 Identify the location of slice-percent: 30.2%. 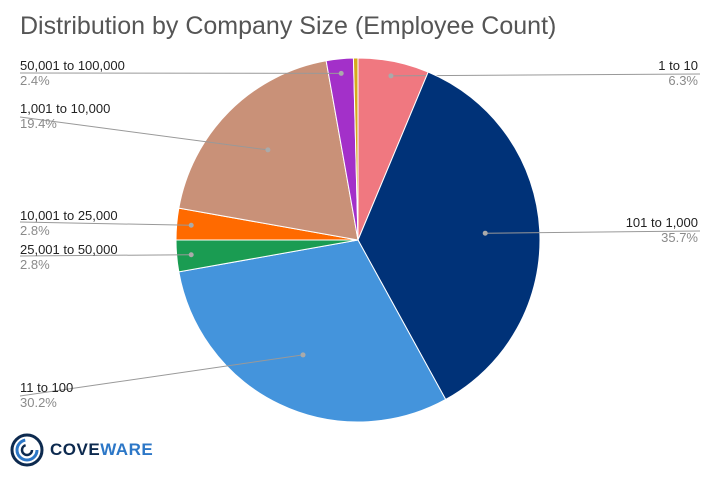
(38, 402).